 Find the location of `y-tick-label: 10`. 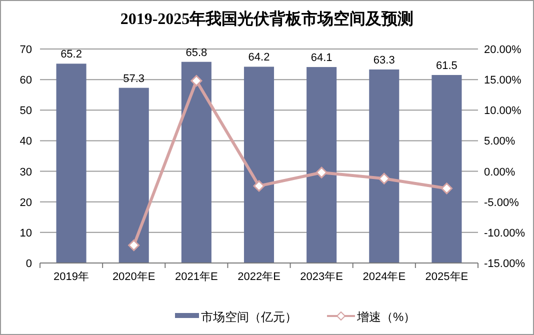

y-tick-label: 10 is located at coordinates (26, 233).